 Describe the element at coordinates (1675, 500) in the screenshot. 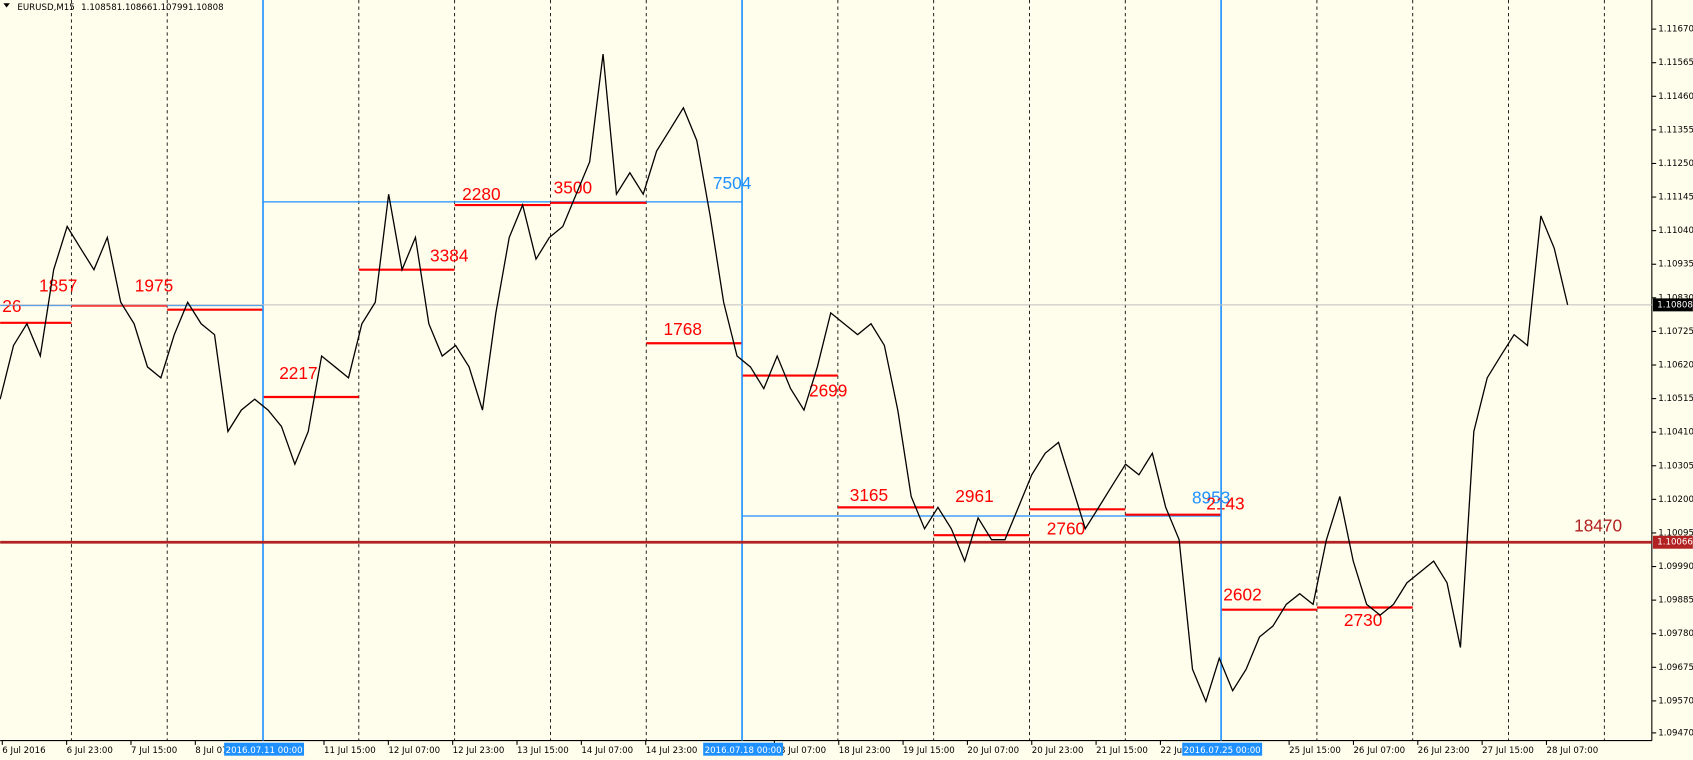

I see `y-tick-label: 1.10200` at that location.